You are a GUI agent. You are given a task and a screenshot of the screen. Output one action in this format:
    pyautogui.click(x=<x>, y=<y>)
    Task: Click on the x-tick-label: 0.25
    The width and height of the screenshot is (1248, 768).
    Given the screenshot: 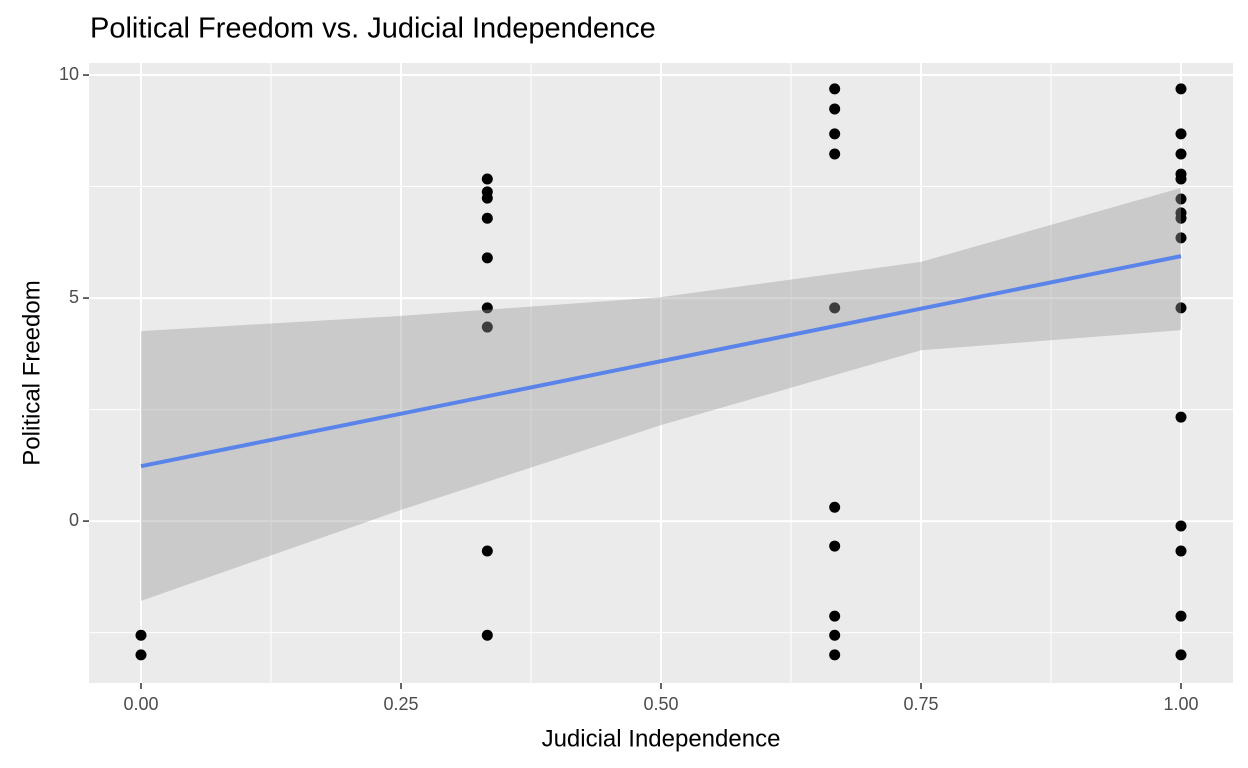 What is the action you would take?
    pyautogui.click(x=400, y=704)
    